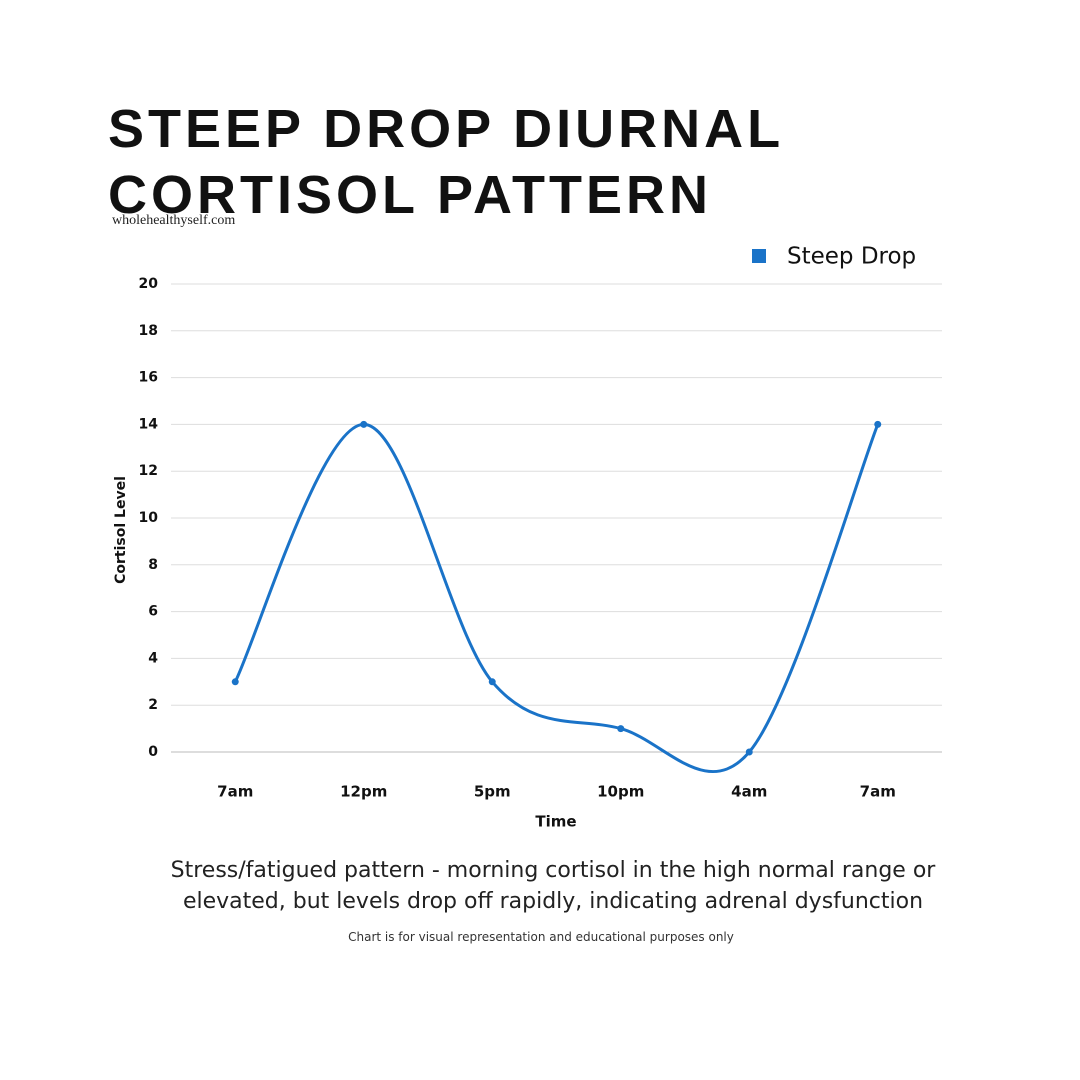  What do you see at coordinates (446, 162) in the screenshot?
I see `chart-title: STEEP DROP DIURNAL CORTISOL PATTERN` at bounding box center [446, 162].